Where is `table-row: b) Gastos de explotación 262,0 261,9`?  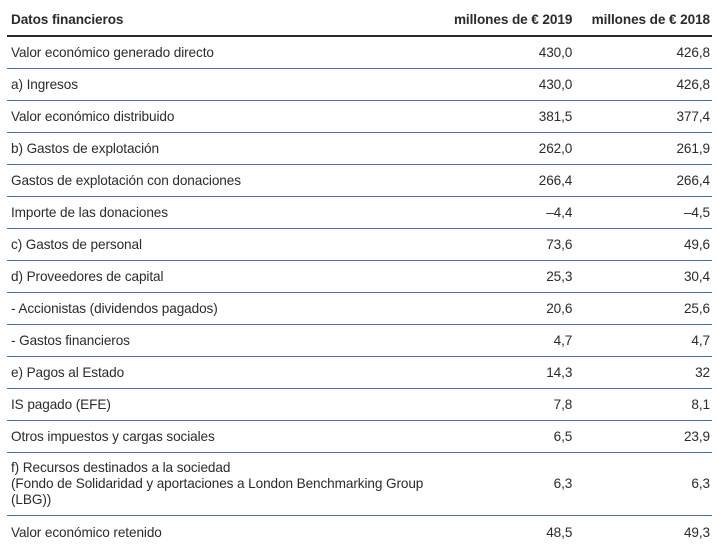
table-row: b) Gastos de explotación 262,0 261,9 is located at coordinates (359, 148).